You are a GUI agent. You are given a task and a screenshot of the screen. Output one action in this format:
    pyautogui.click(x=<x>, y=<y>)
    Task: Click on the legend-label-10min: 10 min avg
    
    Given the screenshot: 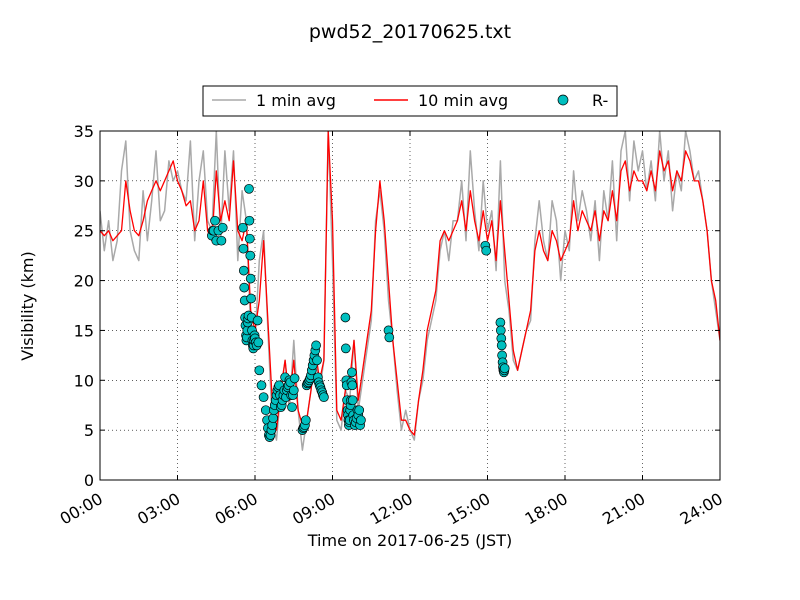 What is the action you would take?
    pyautogui.click(x=463, y=100)
    